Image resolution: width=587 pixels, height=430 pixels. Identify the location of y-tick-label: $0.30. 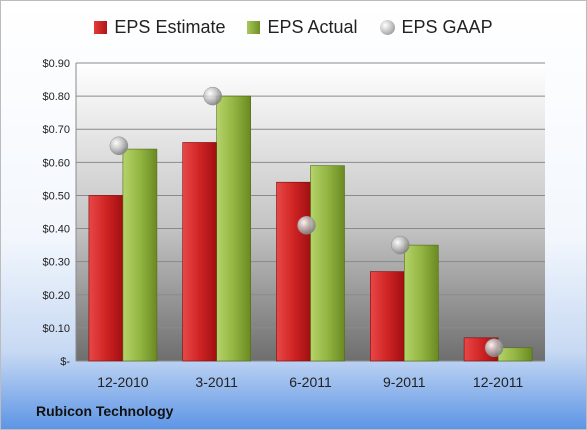
(56, 263).